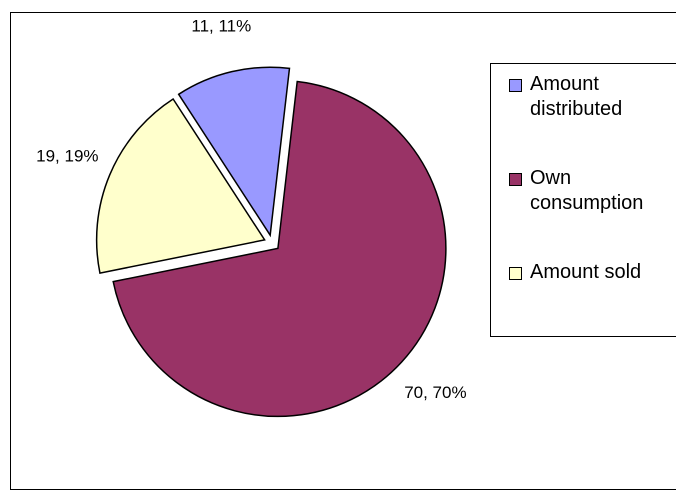 The width and height of the screenshot is (676, 503). I want to click on legend-entry: Own consumption, so click(592, 191).